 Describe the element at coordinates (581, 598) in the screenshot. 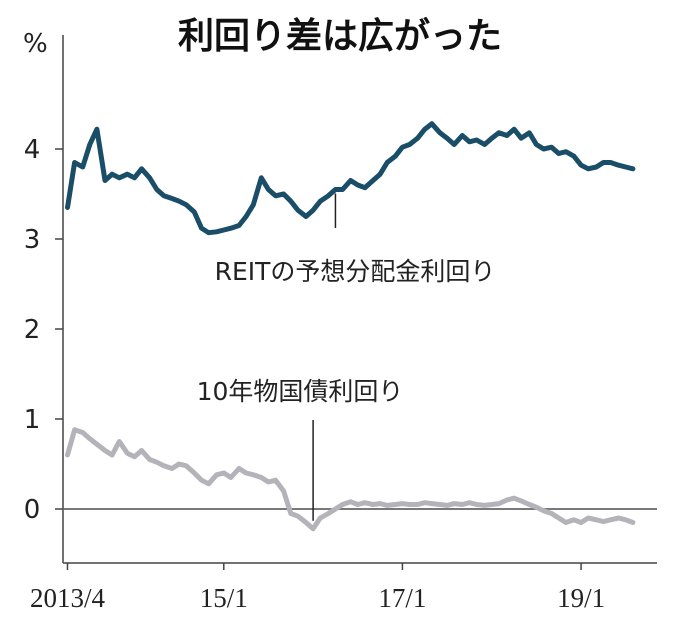

I see `x-tick-label: 19/1` at that location.